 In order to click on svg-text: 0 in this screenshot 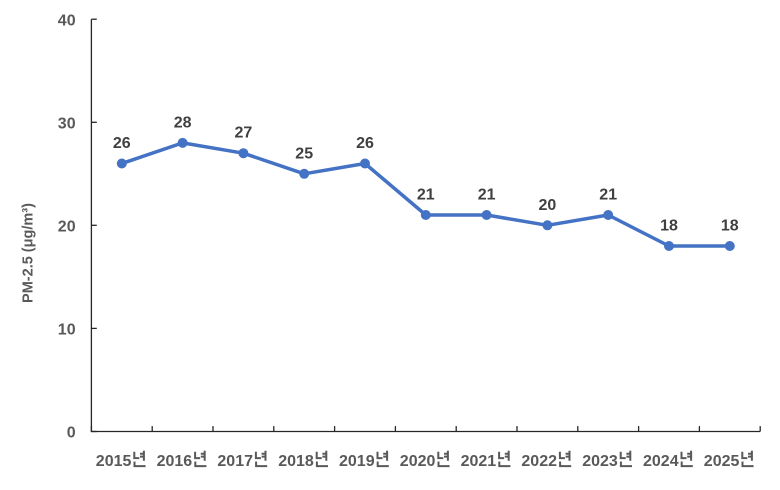, I will do `click(71, 433)`.